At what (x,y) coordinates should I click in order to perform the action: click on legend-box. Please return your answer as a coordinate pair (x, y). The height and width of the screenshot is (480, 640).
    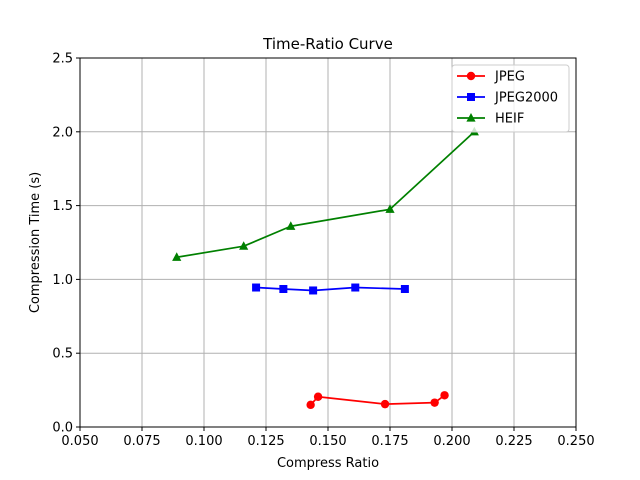
    Looking at the image, I should click on (510, 98).